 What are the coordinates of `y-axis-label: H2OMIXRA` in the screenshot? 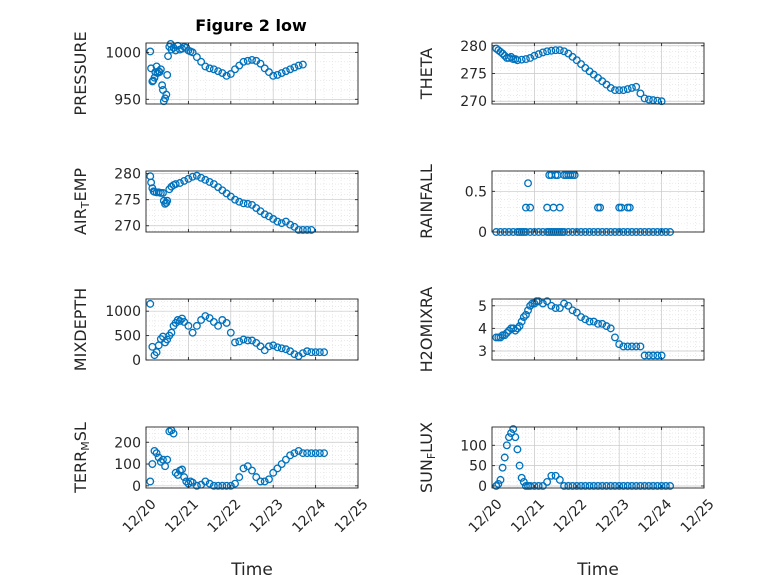 It's located at (426, 330).